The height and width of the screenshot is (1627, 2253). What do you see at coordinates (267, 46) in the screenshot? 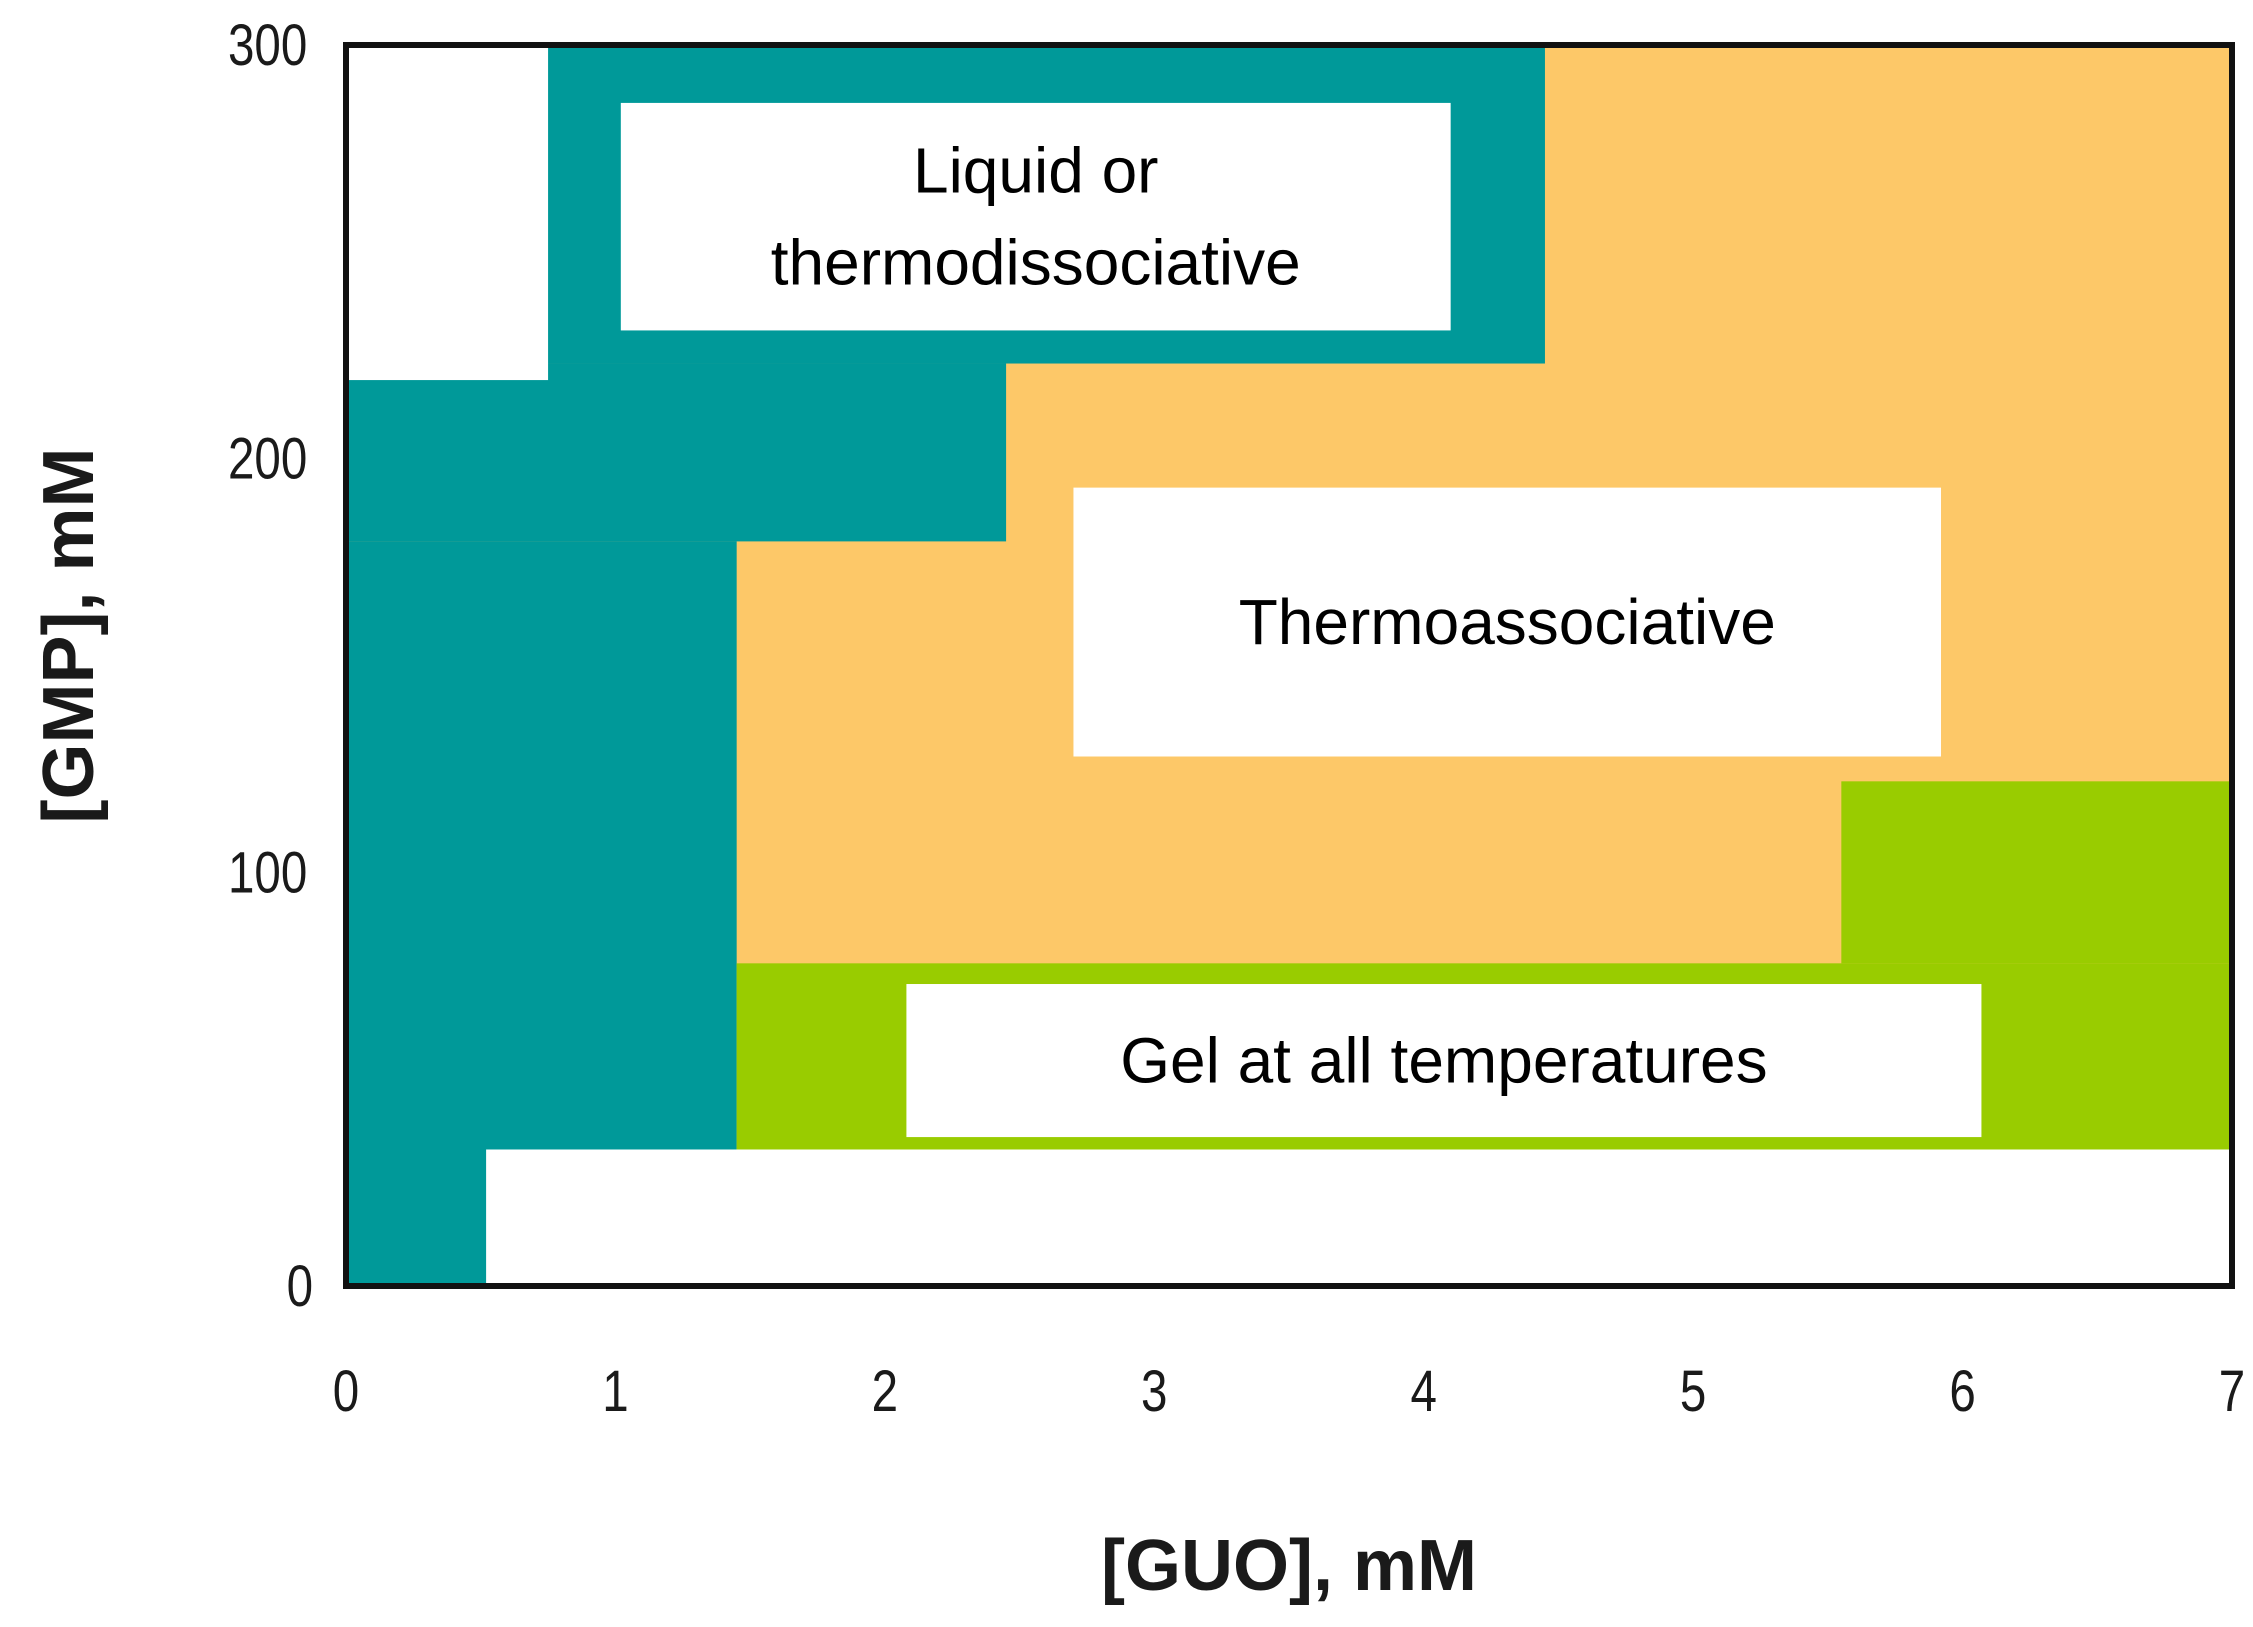
I see `y-tick-label-300: 300` at bounding box center [267, 46].